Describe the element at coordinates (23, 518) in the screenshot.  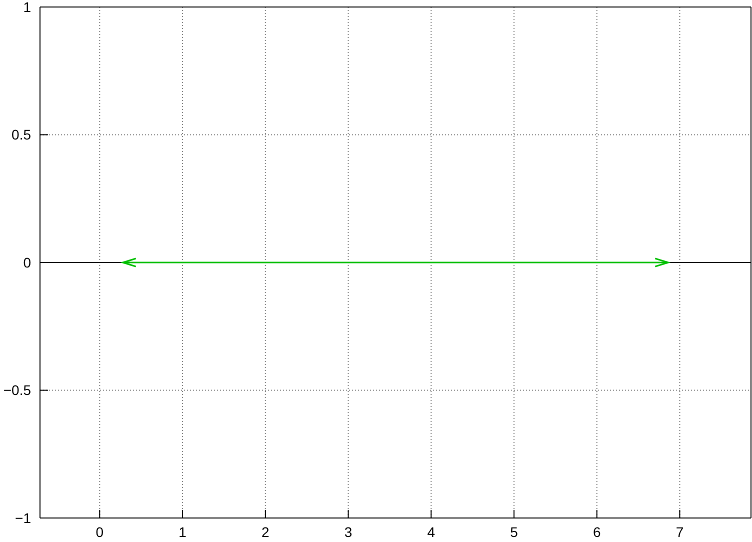
I see `y-tick-label: −1` at that location.